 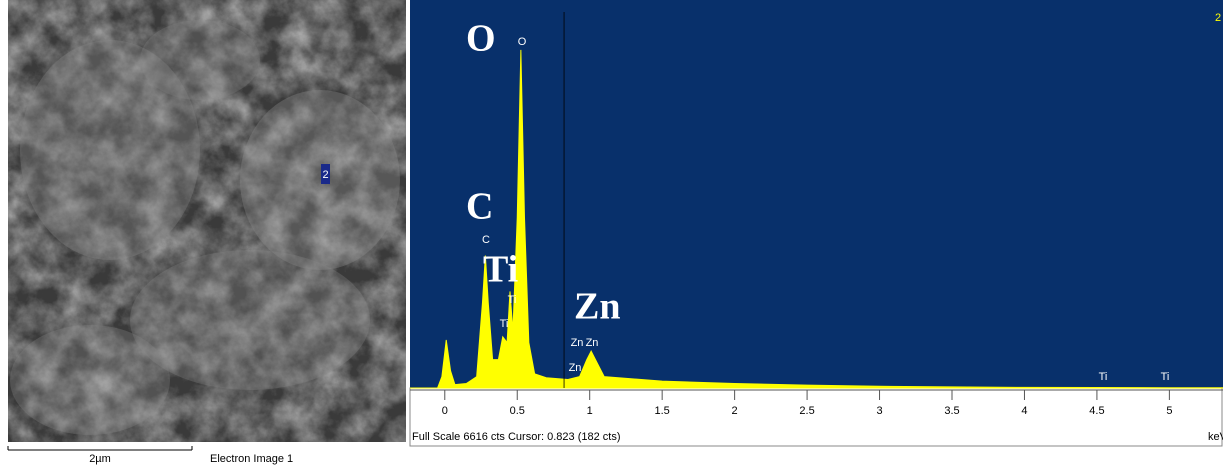 What do you see at coordinates (522, 42) in the screenshot?
I see `peak-label: O` at bounding box center [522, 42].